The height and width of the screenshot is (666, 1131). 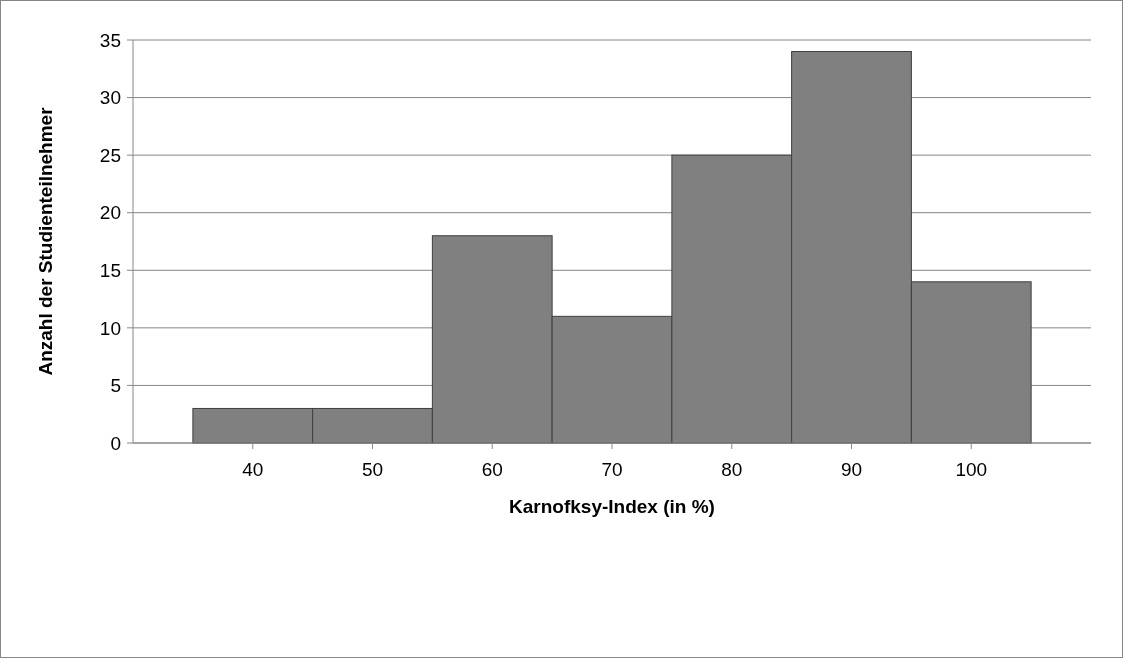 What do you see at coordinates (110, 213) in the screenshot?
I see `y-tick-label: 20` at bounding box center [110, 213].